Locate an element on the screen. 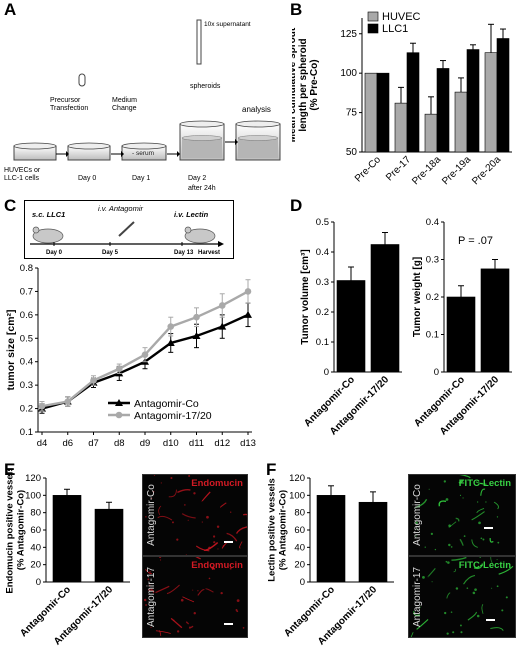  y-tick-label: 120 is located at coordinates (33, 478).